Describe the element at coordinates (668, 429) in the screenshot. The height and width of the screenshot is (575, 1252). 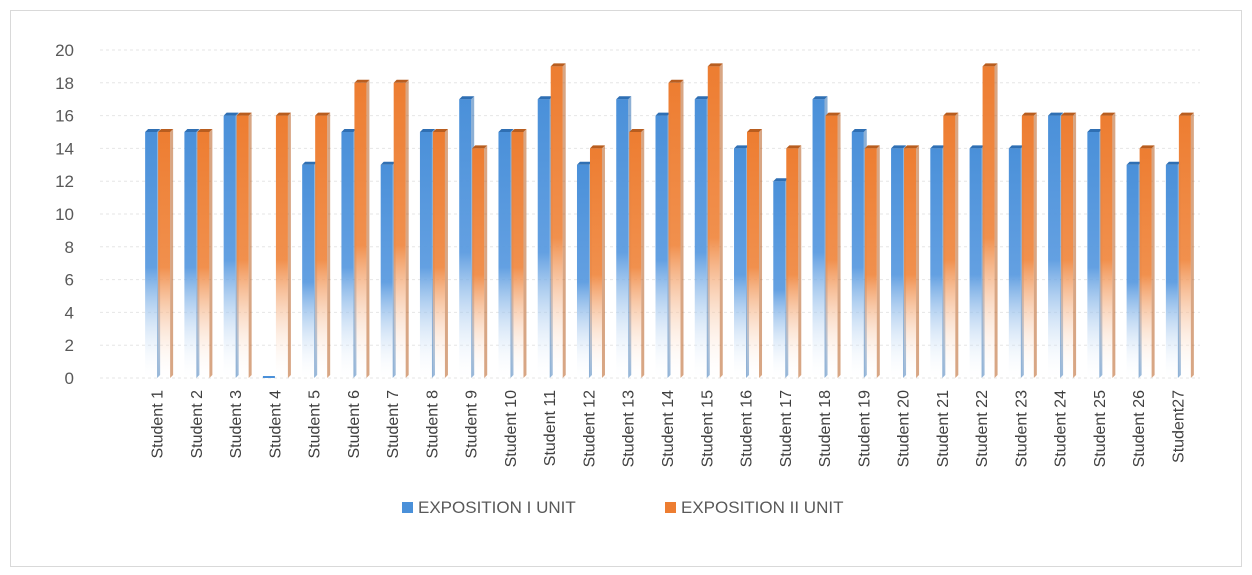
I see `x-tick-label: Student 14` at that location.